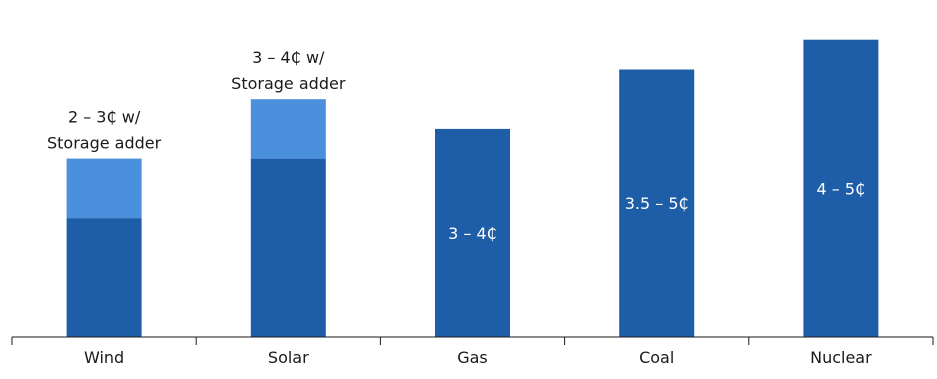 Image resolution: width=937 pixels, height=379 pixels. I want to click on x-tick-label-gas: Gas, so click(472, 357).